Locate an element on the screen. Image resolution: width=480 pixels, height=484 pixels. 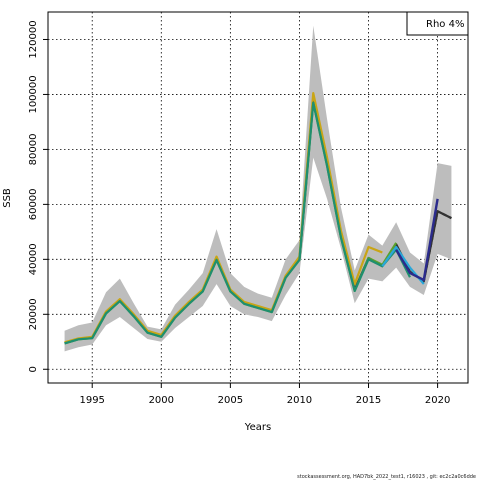
x-tick-label: 2000 is located at coordinates (161, 400).